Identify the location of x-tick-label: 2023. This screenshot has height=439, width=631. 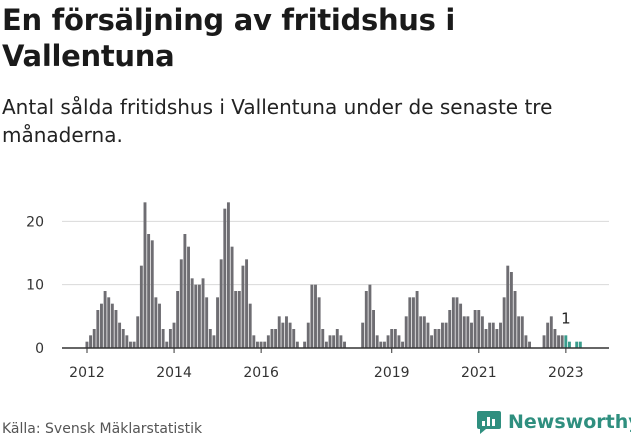
(566, 373).